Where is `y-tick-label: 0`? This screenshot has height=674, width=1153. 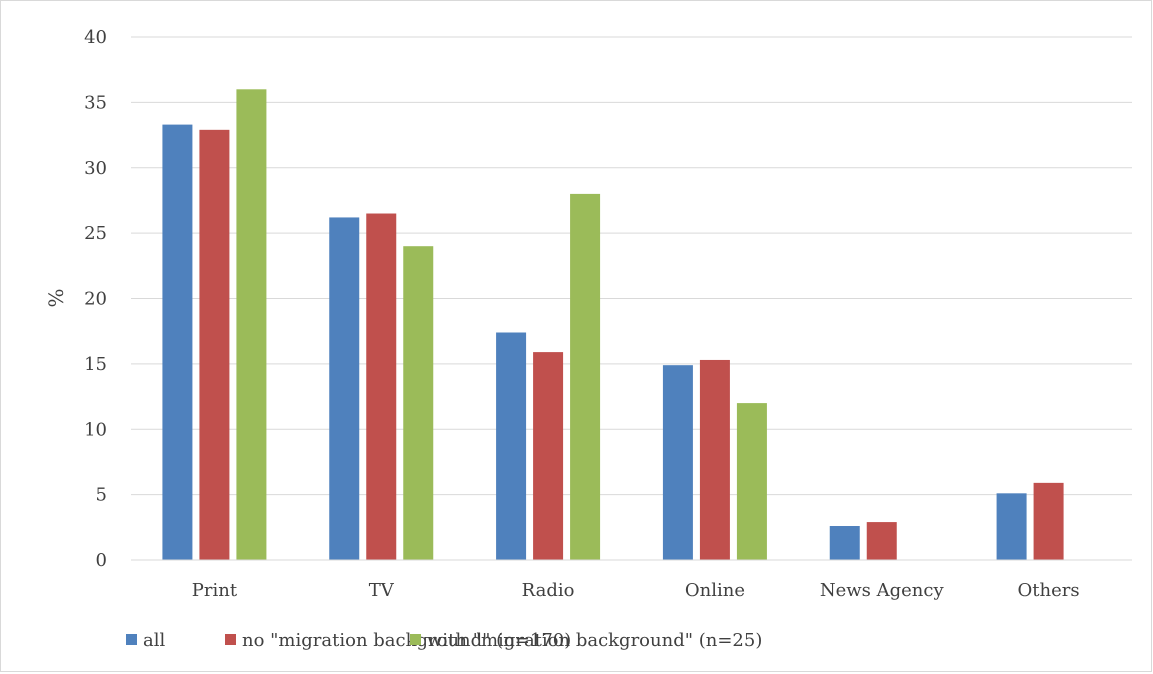 y-tick-label: 0 is located at coordinates (101, 560).